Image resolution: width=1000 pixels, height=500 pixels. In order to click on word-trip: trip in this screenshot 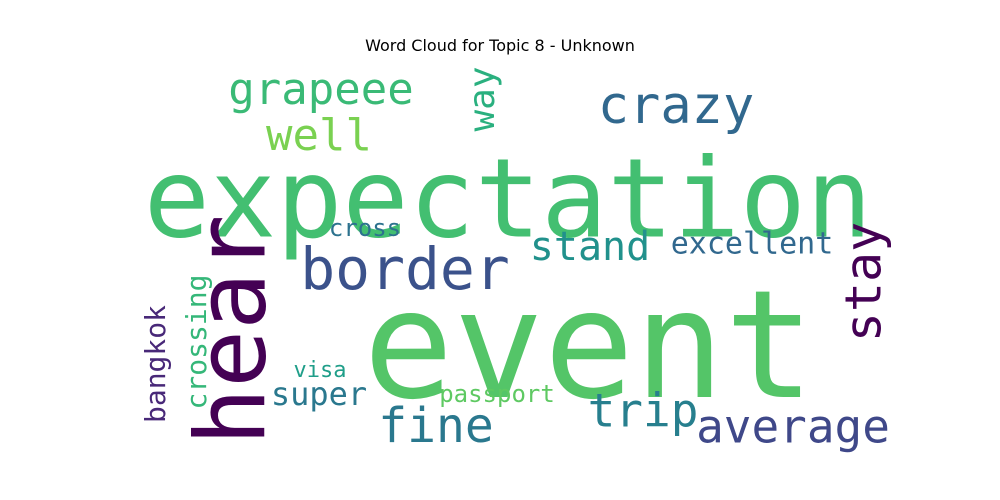, I will do `click(643, 411)`.